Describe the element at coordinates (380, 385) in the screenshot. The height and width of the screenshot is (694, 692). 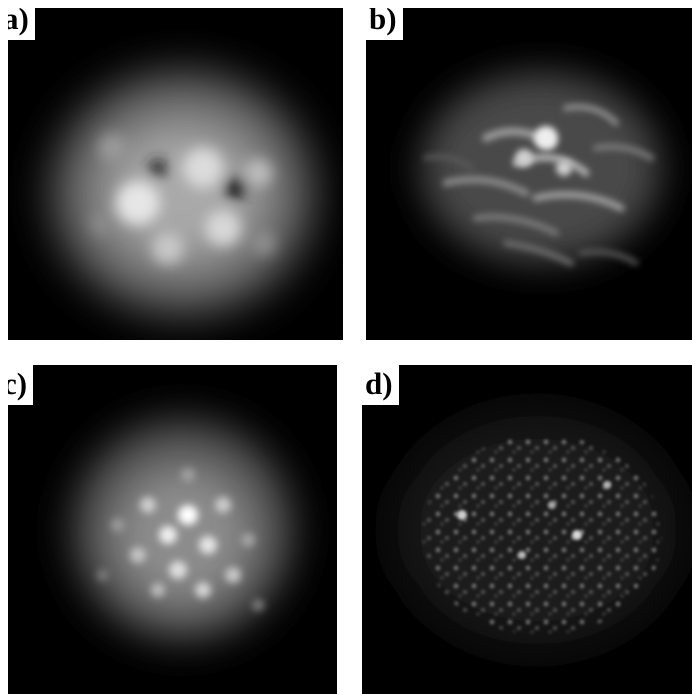
I see `panel-d-label: d)` at that location.